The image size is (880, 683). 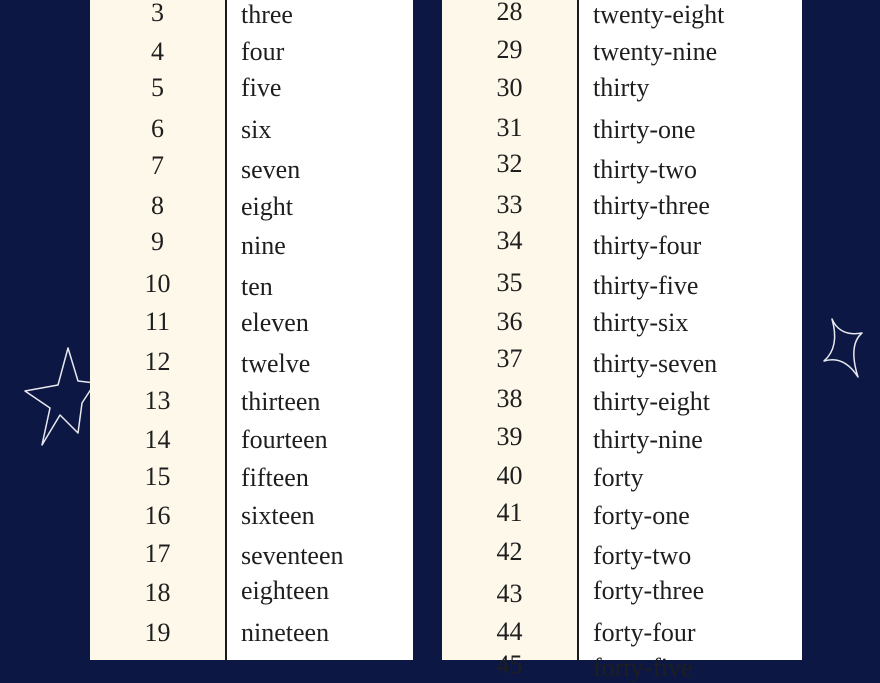 I want to click on row-number: 44, so click(x=509, y=631).